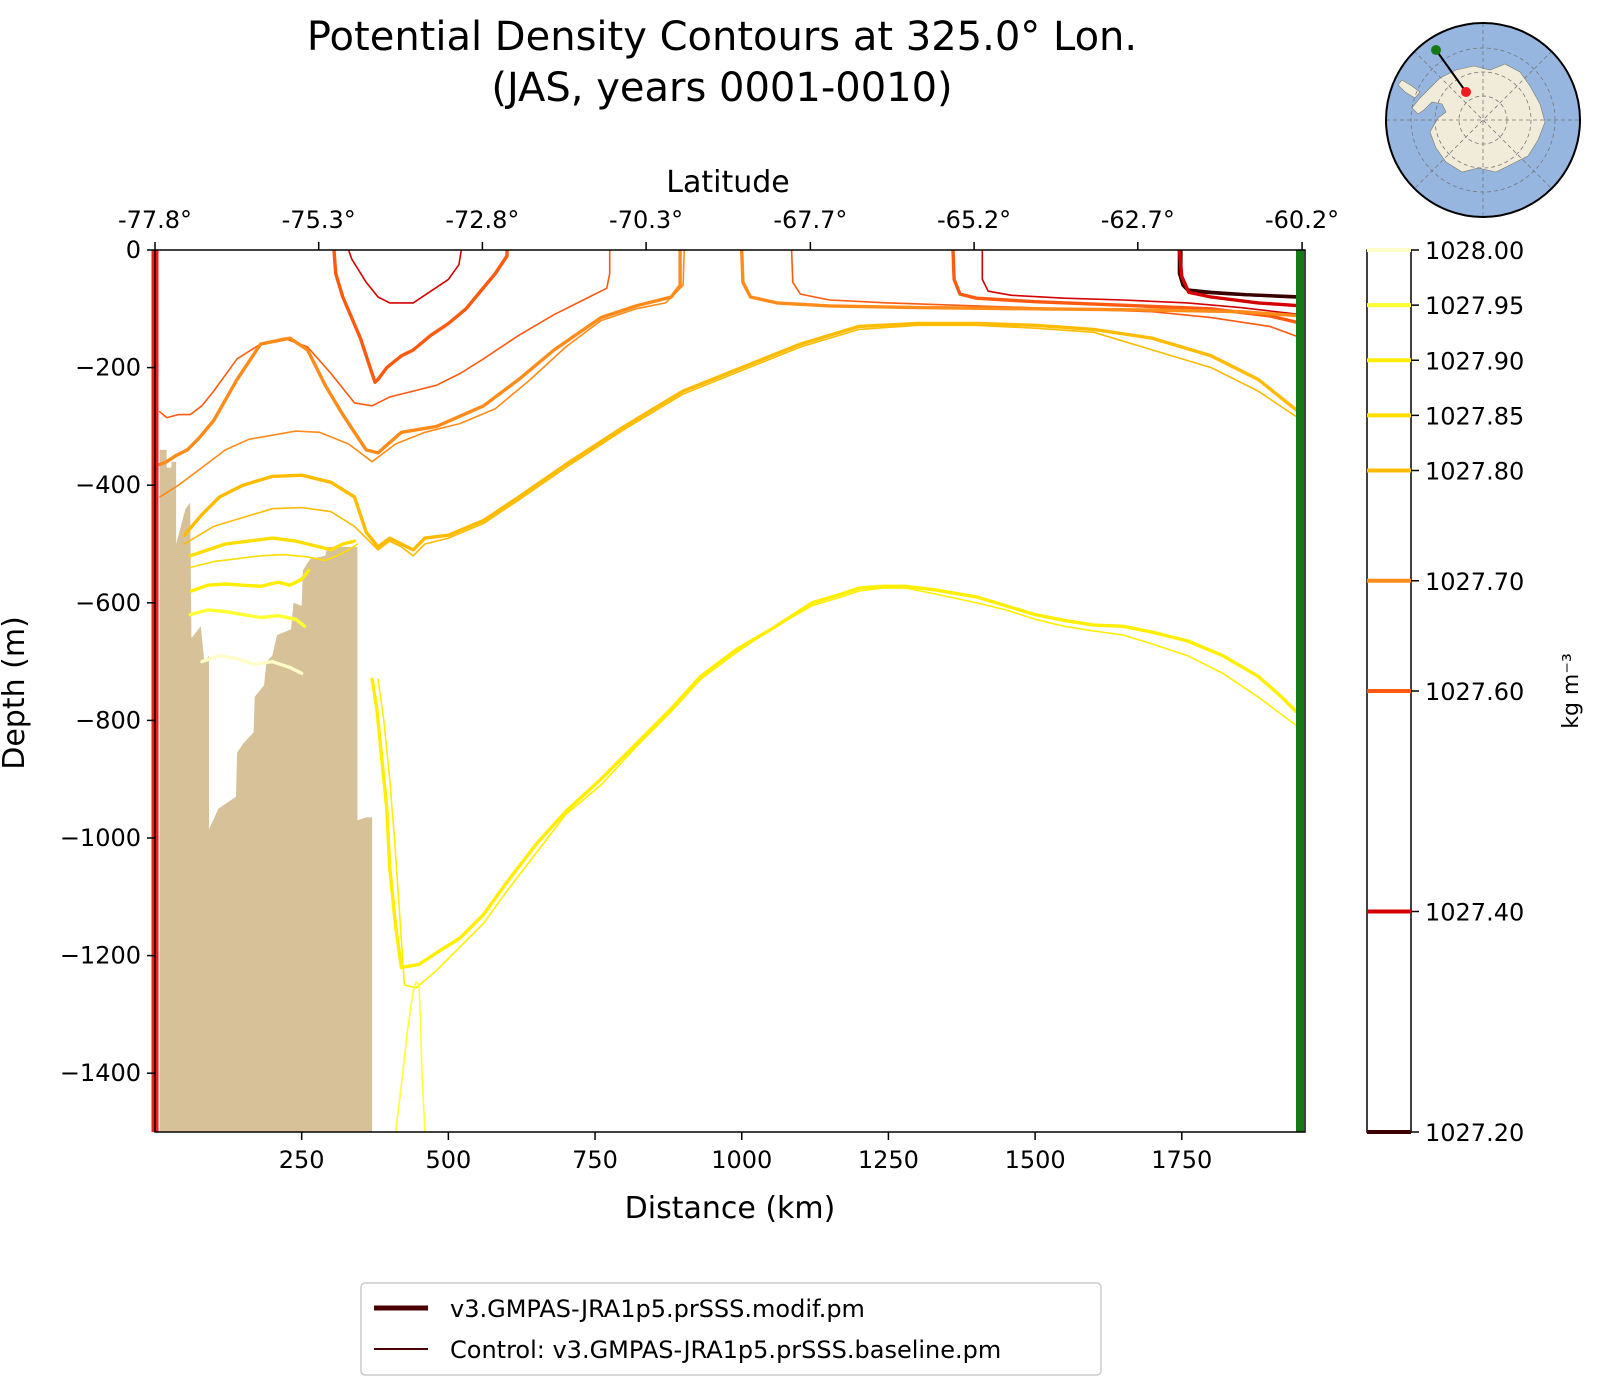 Image resolution: width=1600 pixels, height=1400 pixels. Describe the element at coordinates (730, 1208) in the screenshot. I see `x-axis-label: Distance (km)` at that location.